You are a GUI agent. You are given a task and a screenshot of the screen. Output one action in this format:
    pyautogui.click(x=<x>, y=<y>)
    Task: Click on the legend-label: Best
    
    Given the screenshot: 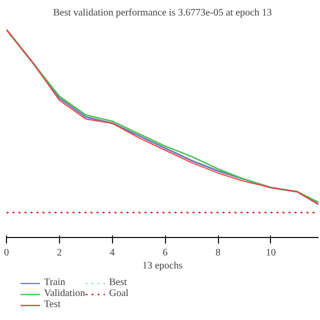 What is the action you would take?
    pyautogui.click(x=118, y=282)
    